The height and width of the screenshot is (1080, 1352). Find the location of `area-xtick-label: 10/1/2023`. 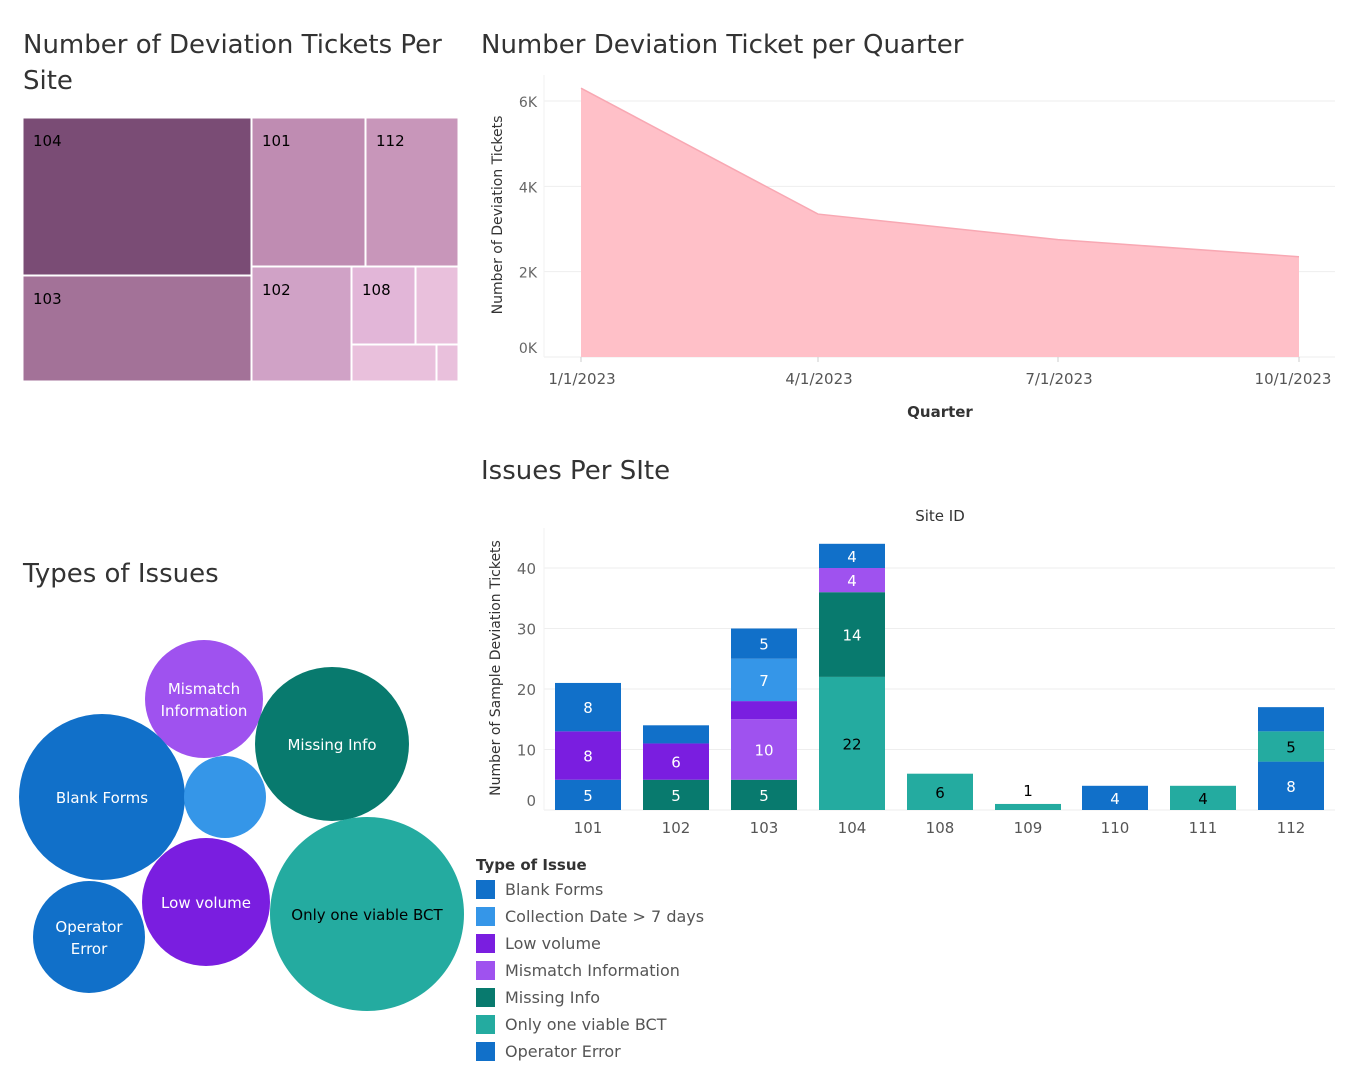

area-xtick-label: 10/1/2023 is located at coordinates (1293, 379).